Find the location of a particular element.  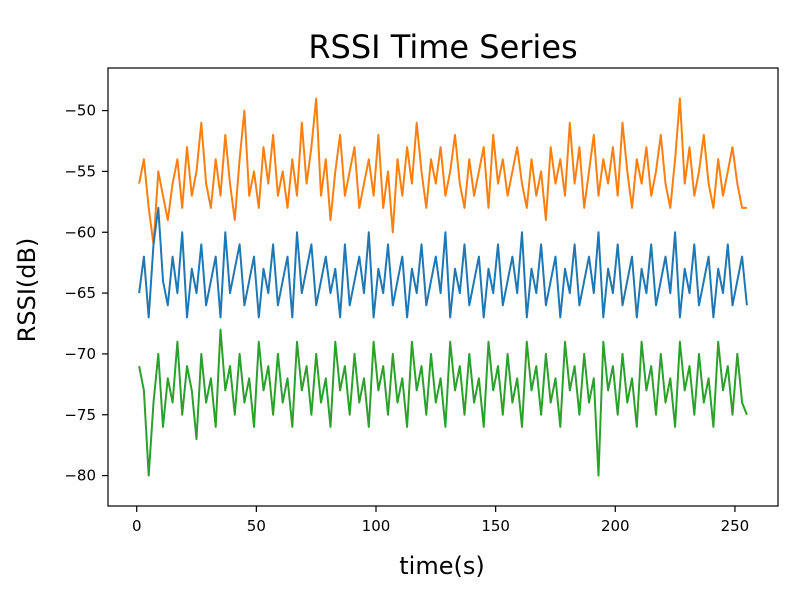

x-tick-label: 50 is located at coordinates (256, 526).